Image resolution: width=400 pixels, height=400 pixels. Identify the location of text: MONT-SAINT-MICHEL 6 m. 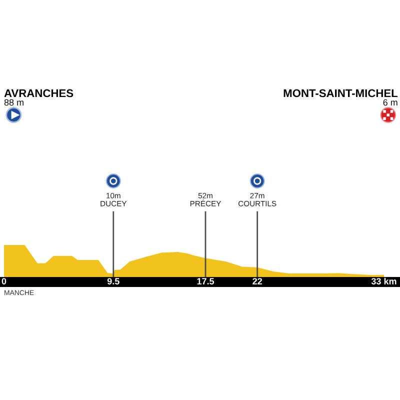
(341, 97).